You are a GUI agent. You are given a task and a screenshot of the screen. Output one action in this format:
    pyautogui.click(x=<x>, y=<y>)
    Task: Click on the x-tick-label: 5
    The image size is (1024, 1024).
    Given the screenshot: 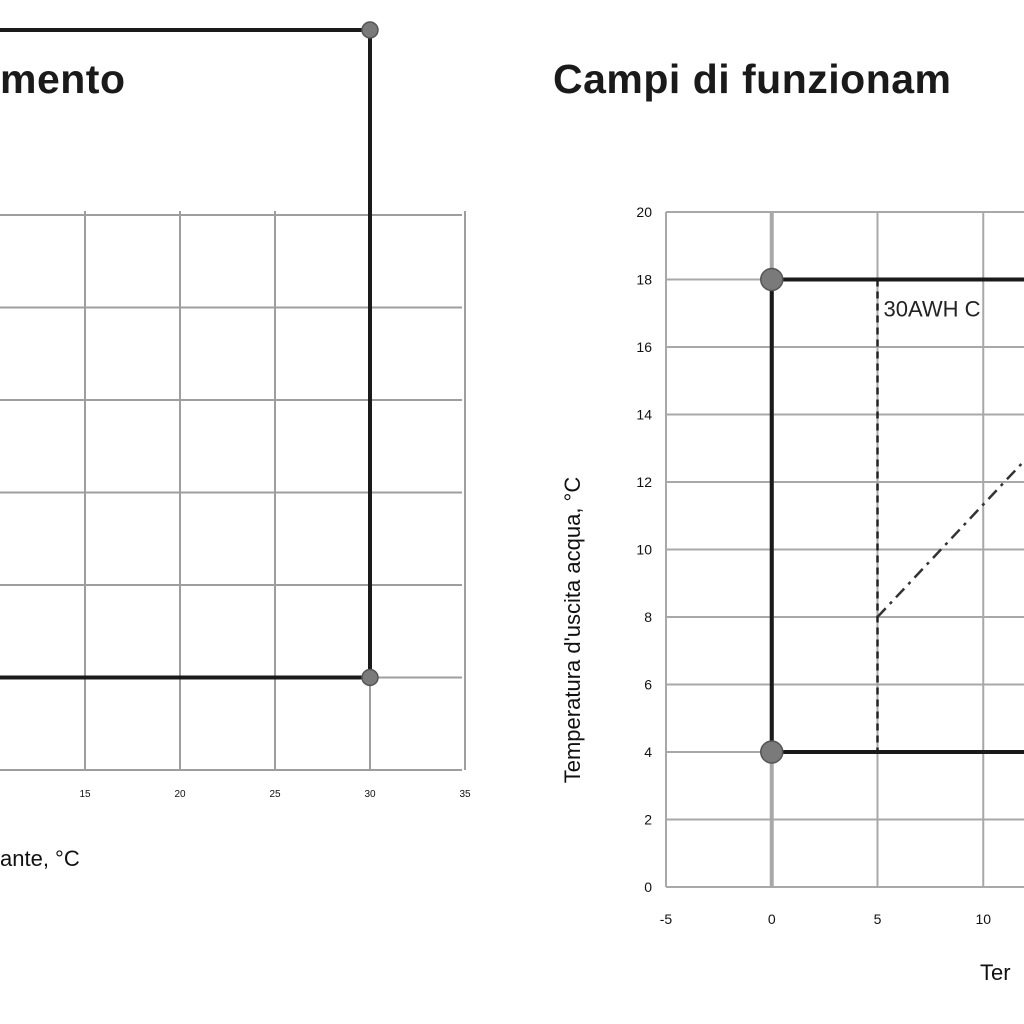 What is the action you would take?
    pyautogui.click(x=878, y=919)
    